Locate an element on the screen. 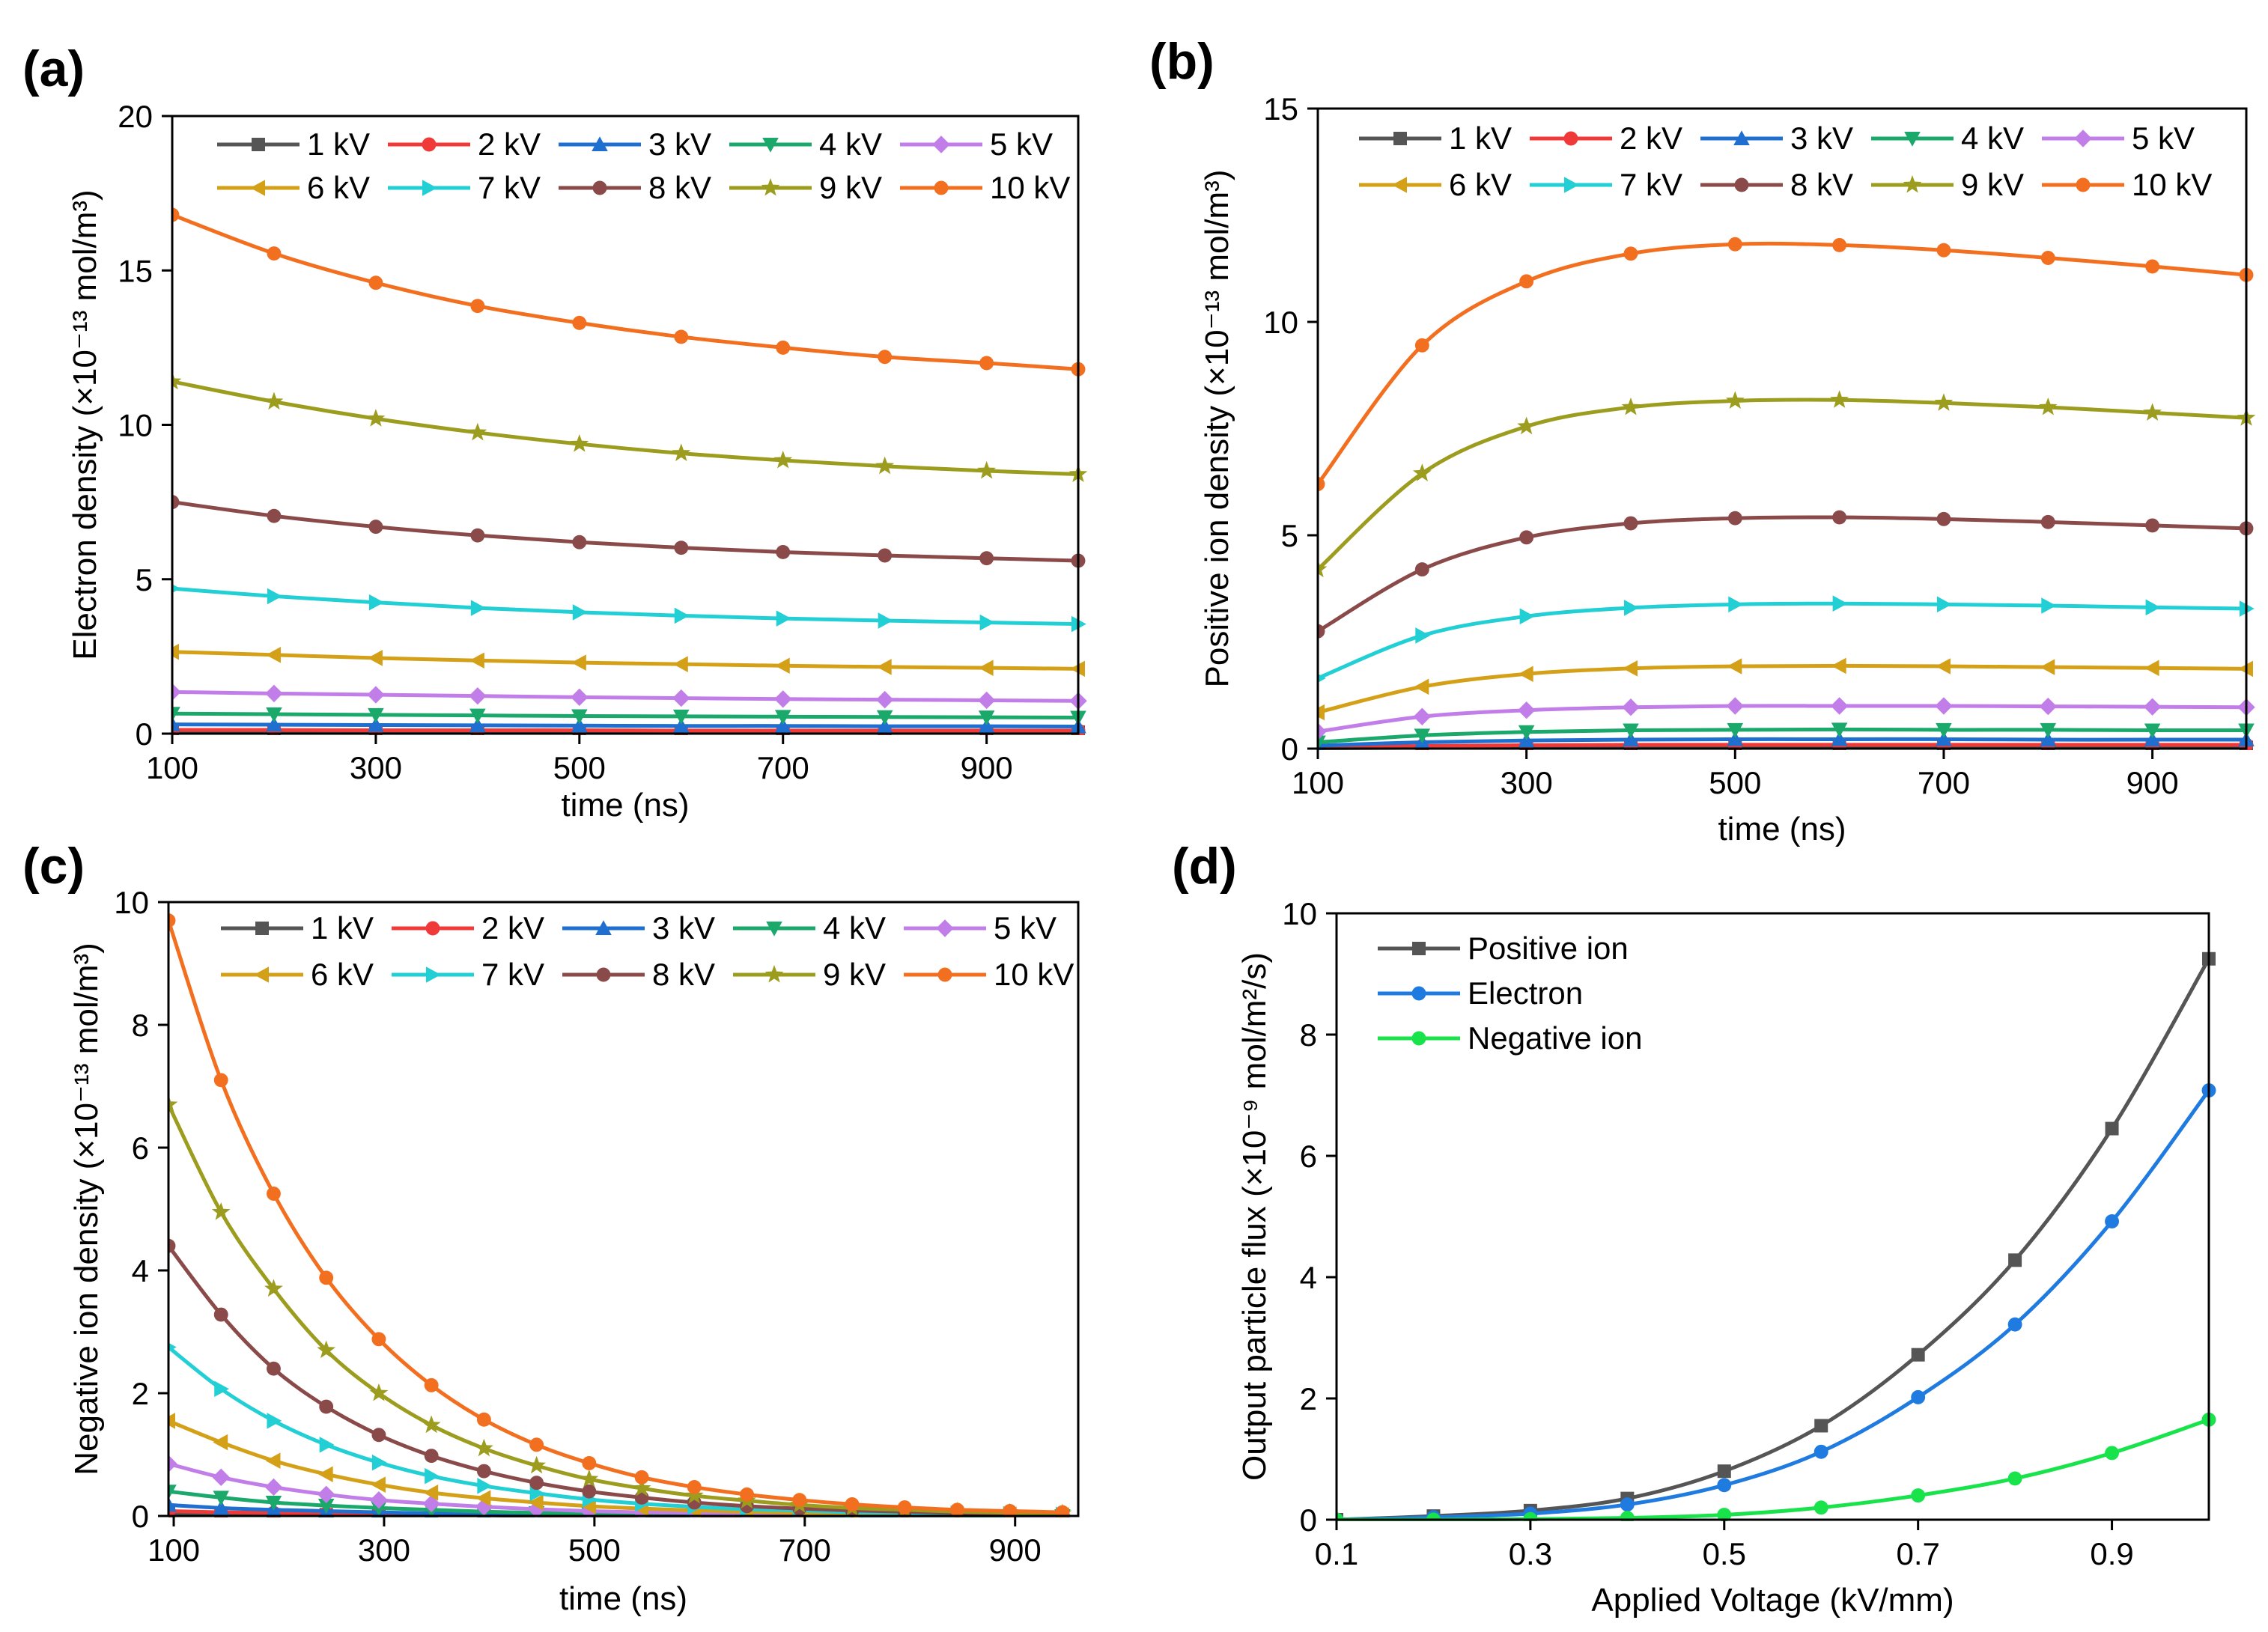  y-tick-label: 0 is located at coordinates (1289, 749).